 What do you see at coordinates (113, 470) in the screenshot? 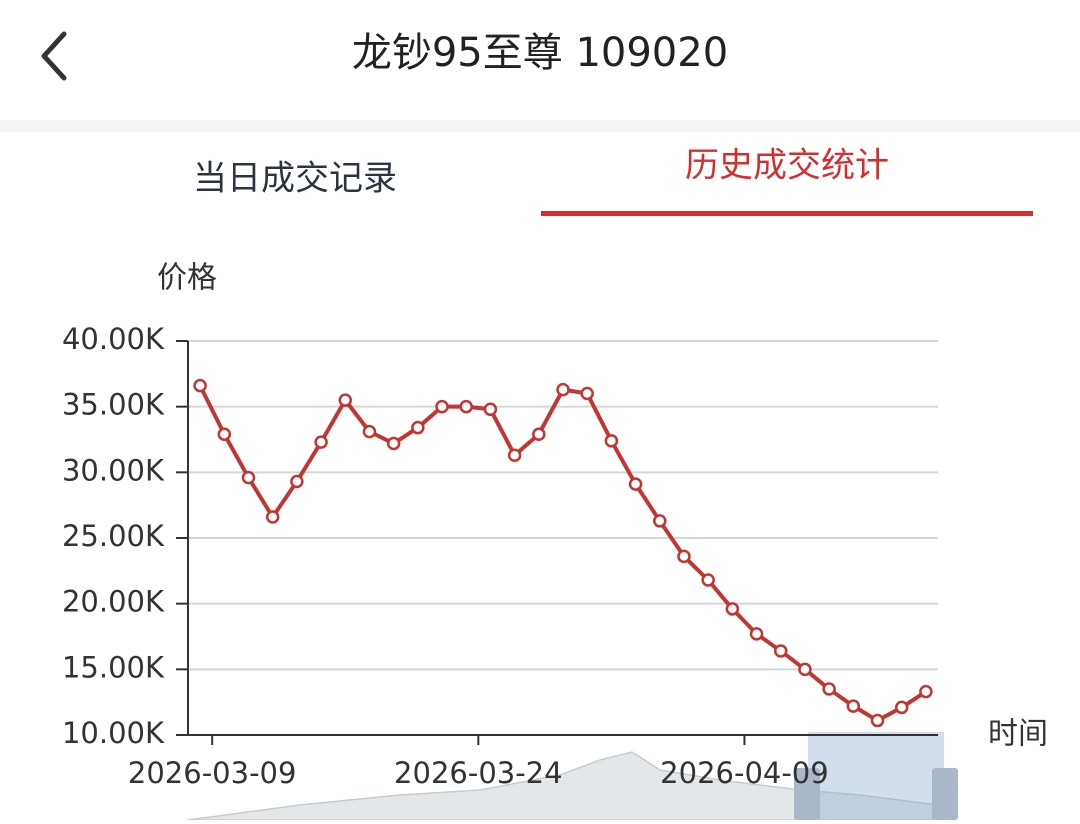
I see `y-tick-label: 30.00K` at bounding box center [113, 470].